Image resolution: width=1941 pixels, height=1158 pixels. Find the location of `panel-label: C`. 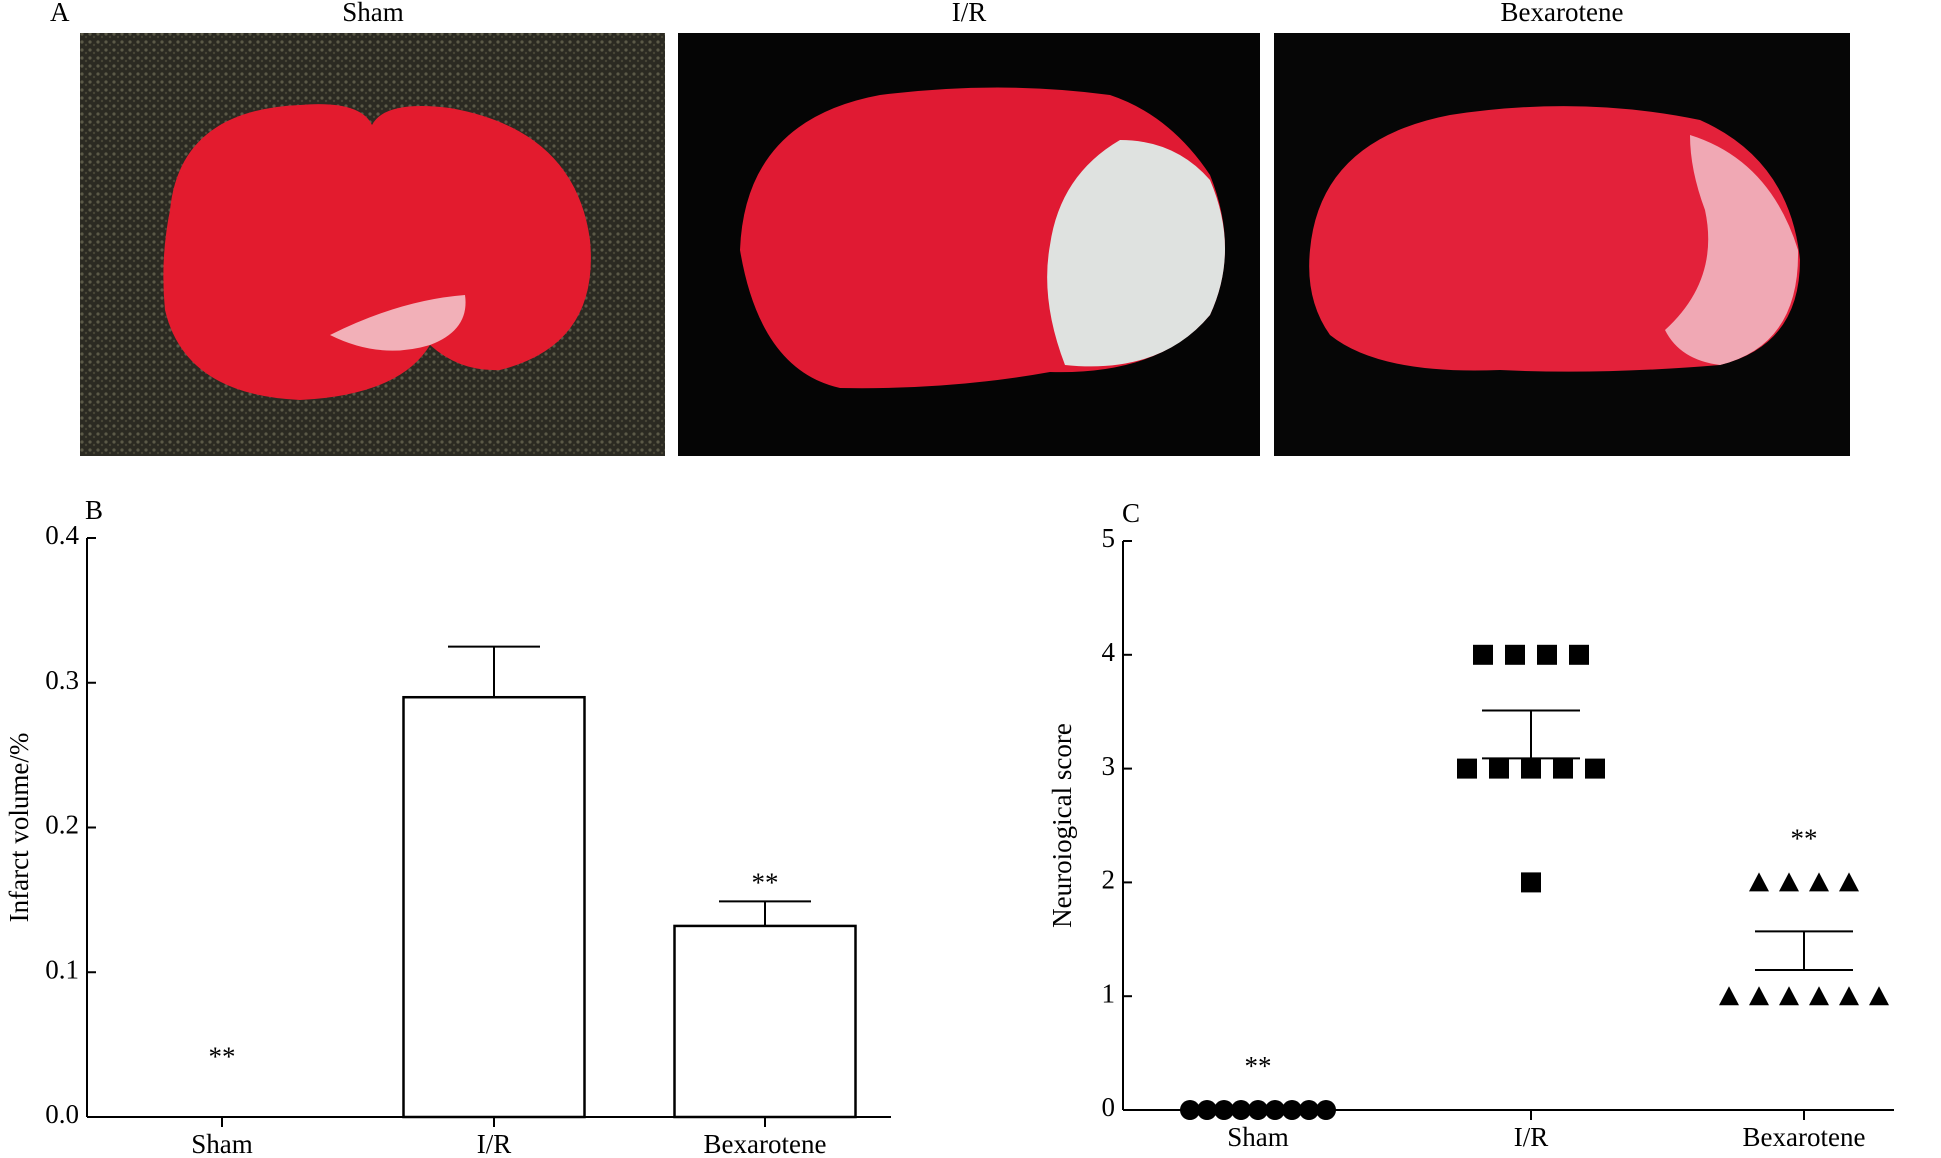

panel-label: C is located at coordinates (1131, 513).